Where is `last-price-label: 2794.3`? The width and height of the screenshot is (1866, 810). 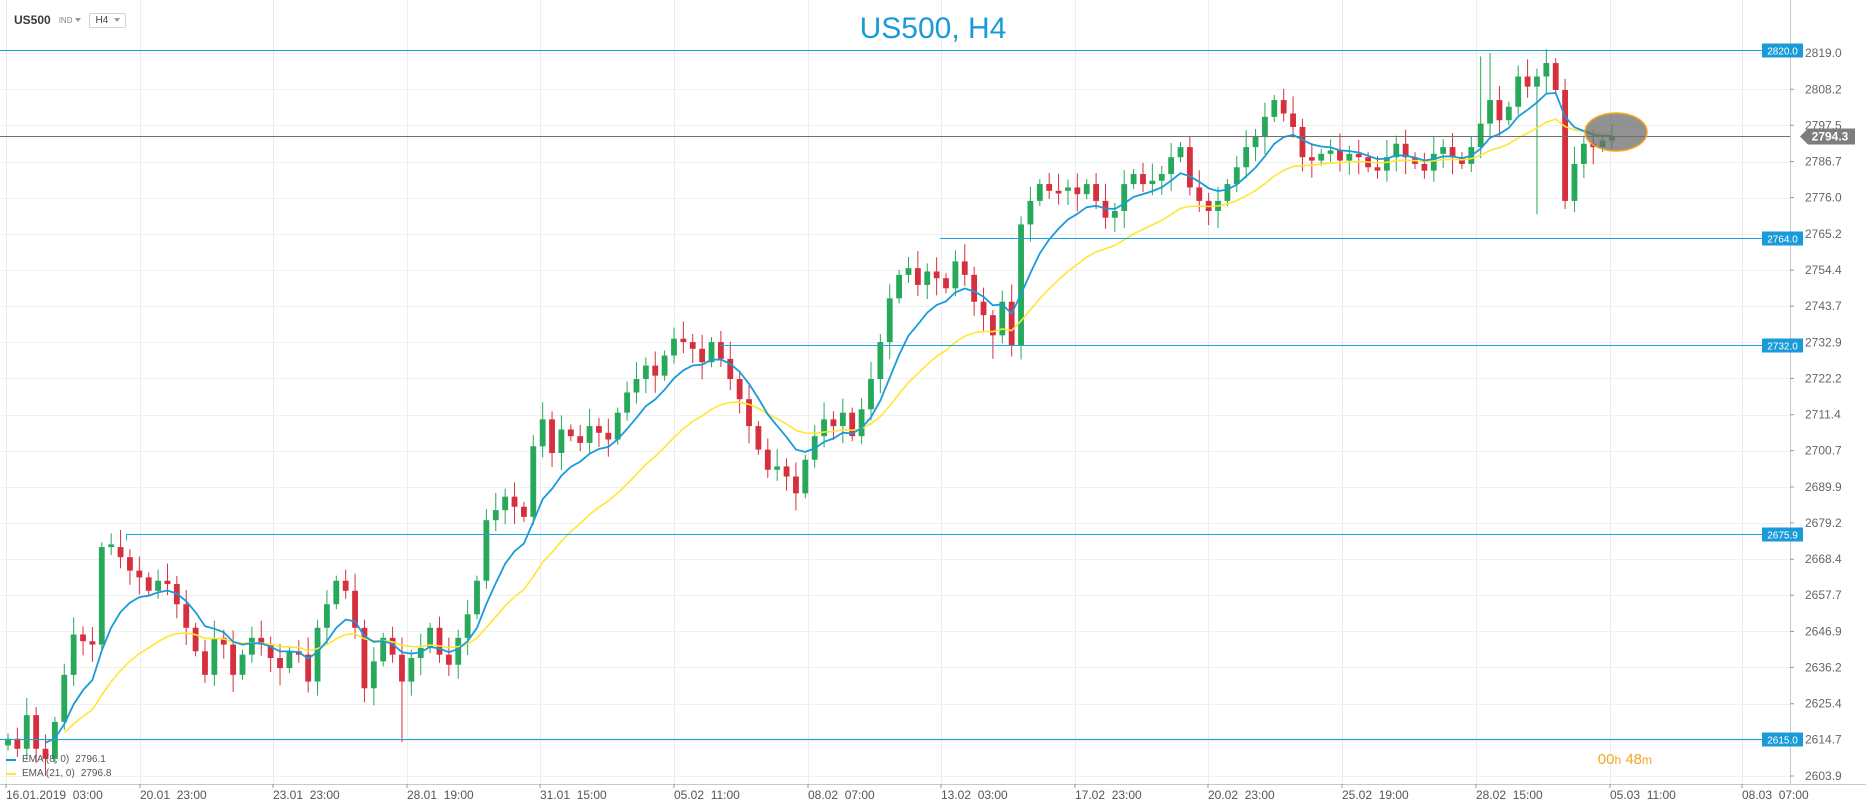
last-price-label: 2794.3 is located at coordinates (1830, 137).